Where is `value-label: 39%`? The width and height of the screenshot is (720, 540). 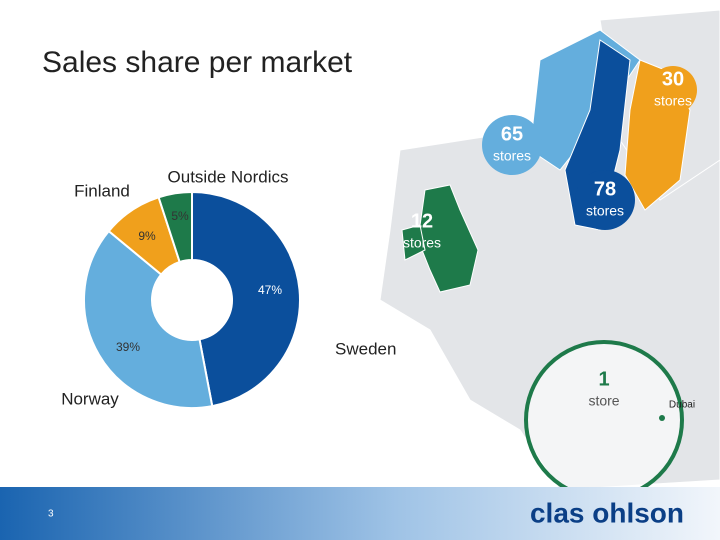
value-label: 39% is located at coordinates (128, 347).